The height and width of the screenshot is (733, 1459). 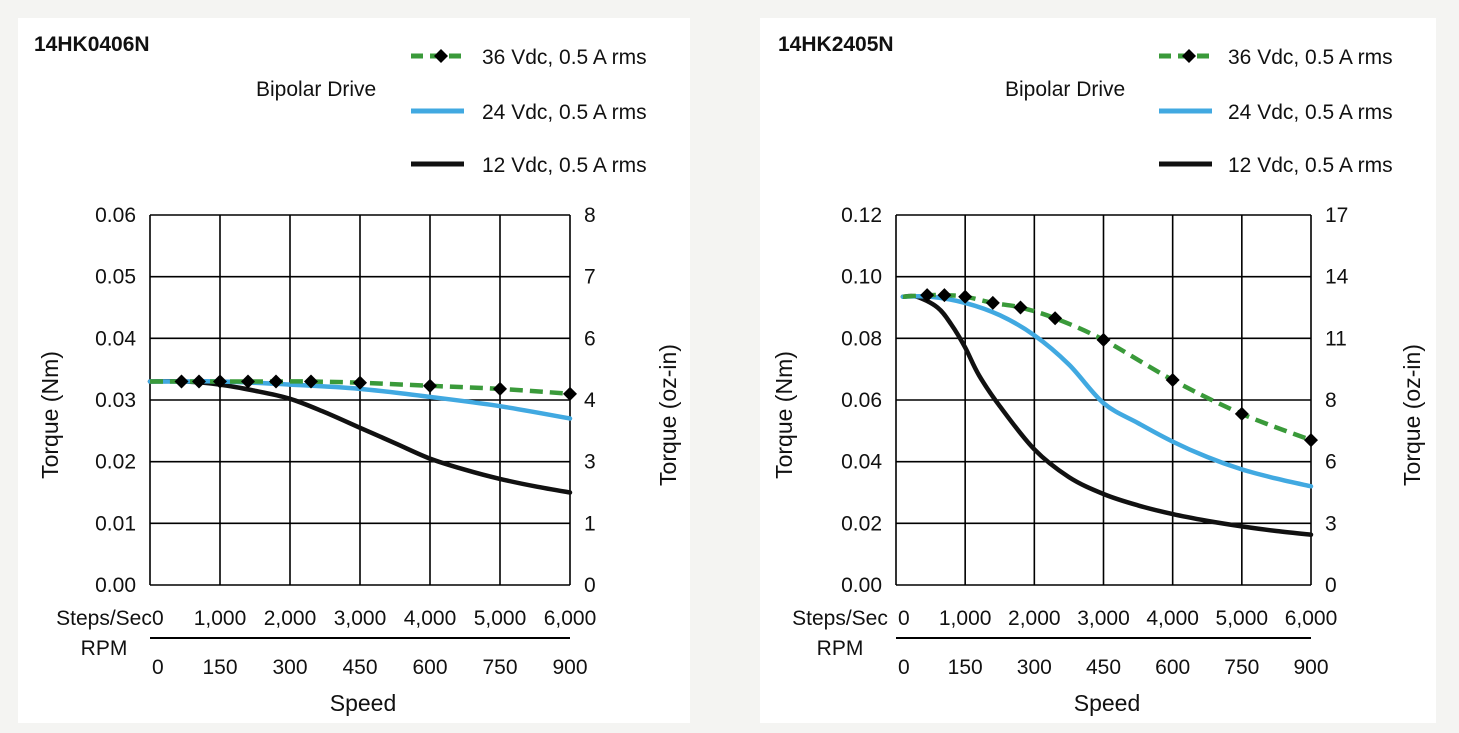 What do you see at coordinates (92, 44) in the screenshot?
I see `chart-title: 14HK0406N` at bounding box center [92, 44].